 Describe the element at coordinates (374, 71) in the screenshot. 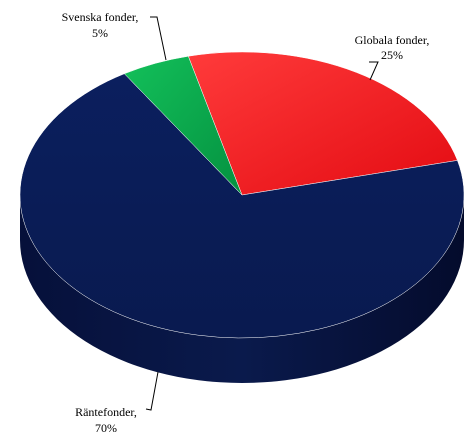

I see `leader-globala` at that location.